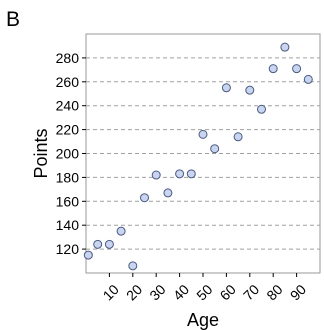 The height and width of the screenshot is (330, 324). I want to click on x-tick-label-10: 10, so click(111, 292).